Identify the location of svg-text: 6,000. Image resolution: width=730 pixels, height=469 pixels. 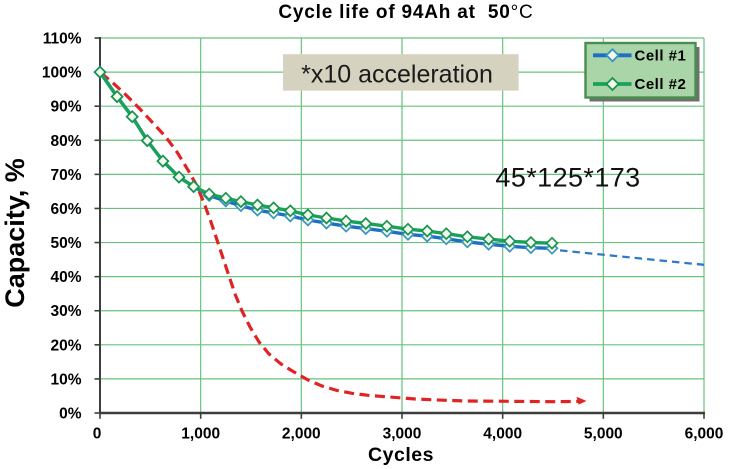
(704, 434).